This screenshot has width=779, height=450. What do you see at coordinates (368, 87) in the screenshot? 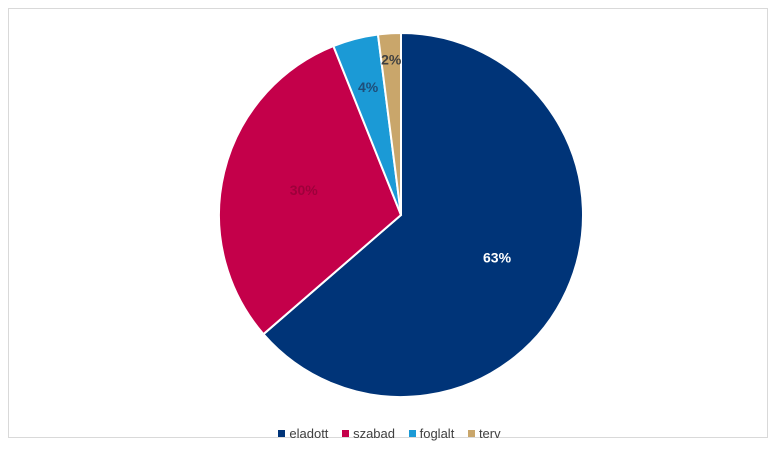
I see `data-label-foglalt: 4%` at bounding box center [368, 87].